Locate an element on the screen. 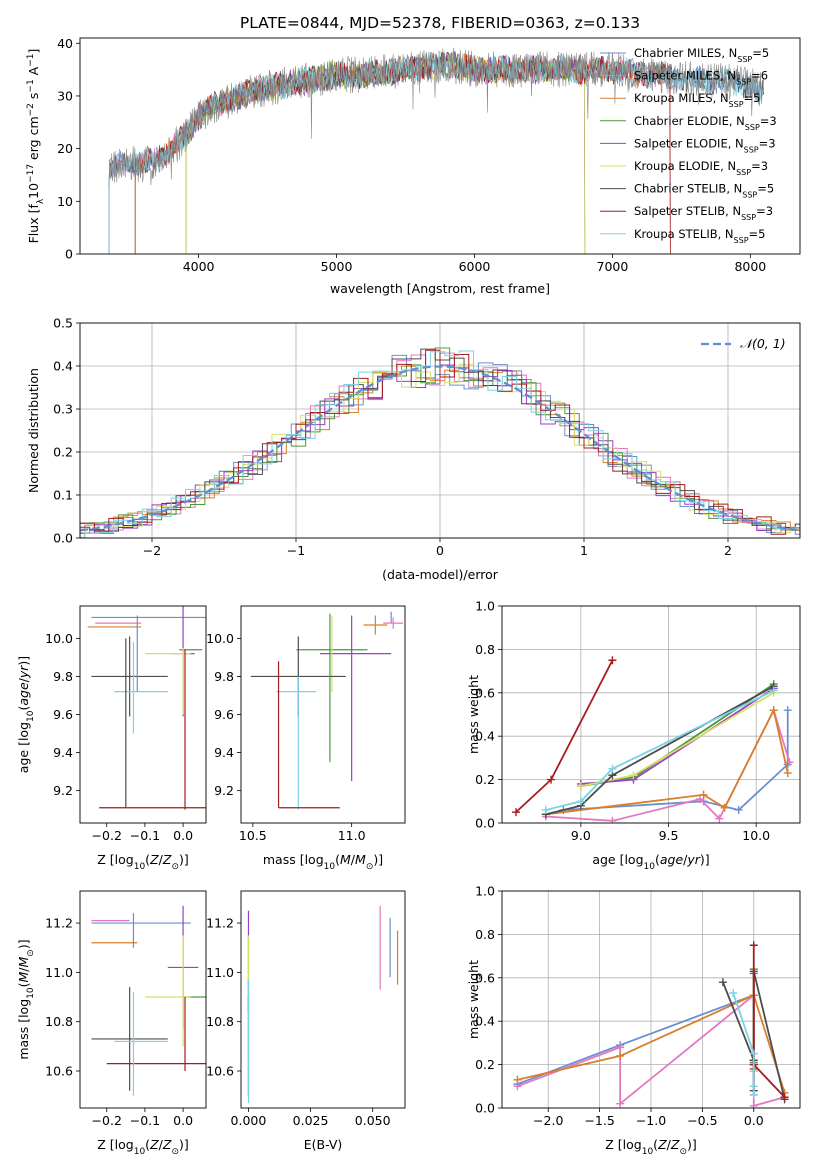  y-axis-label-part: −1 is located at coordinates (31, 60).